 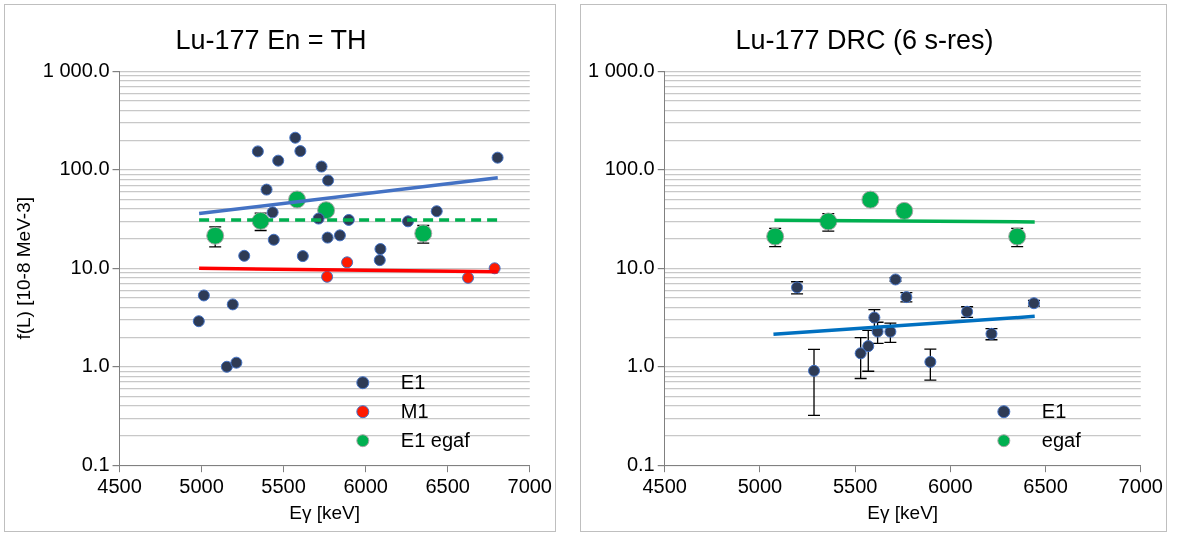 I want to click on legend-label: M1, so click(x=414, y=411).